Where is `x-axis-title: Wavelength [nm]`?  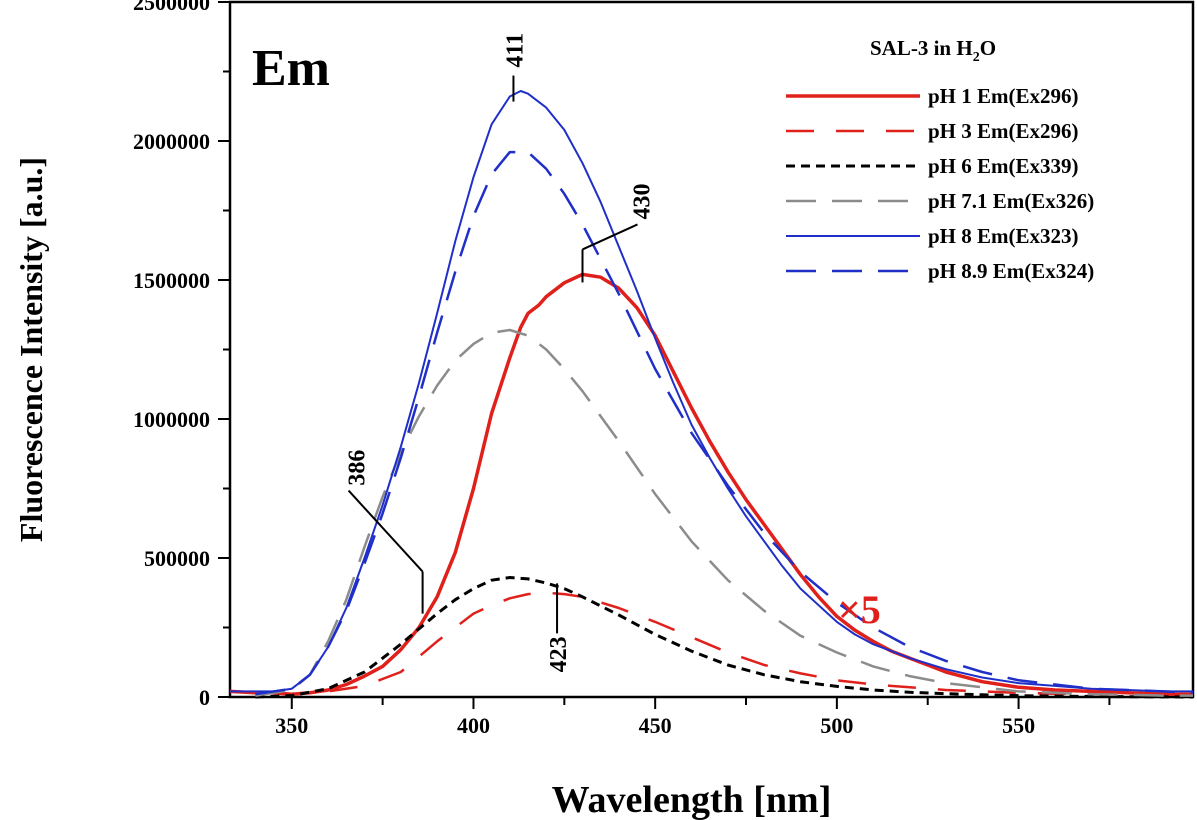
x-axis-title: Wavelength [nm] is located at coordinates (692, 799).